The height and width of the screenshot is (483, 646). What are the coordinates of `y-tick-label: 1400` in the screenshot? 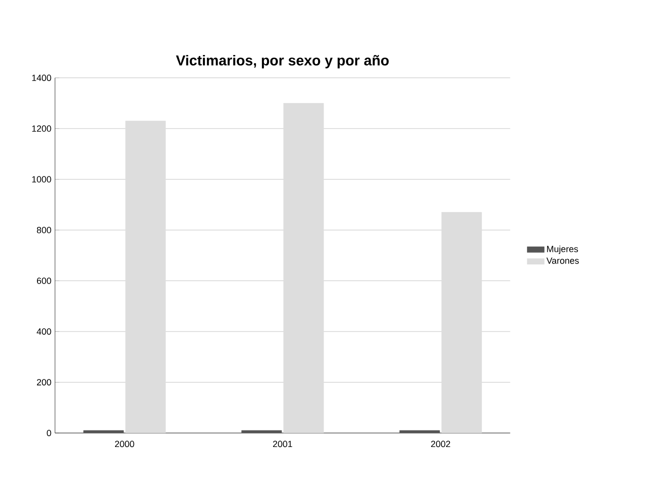 It's located at (42, 78).